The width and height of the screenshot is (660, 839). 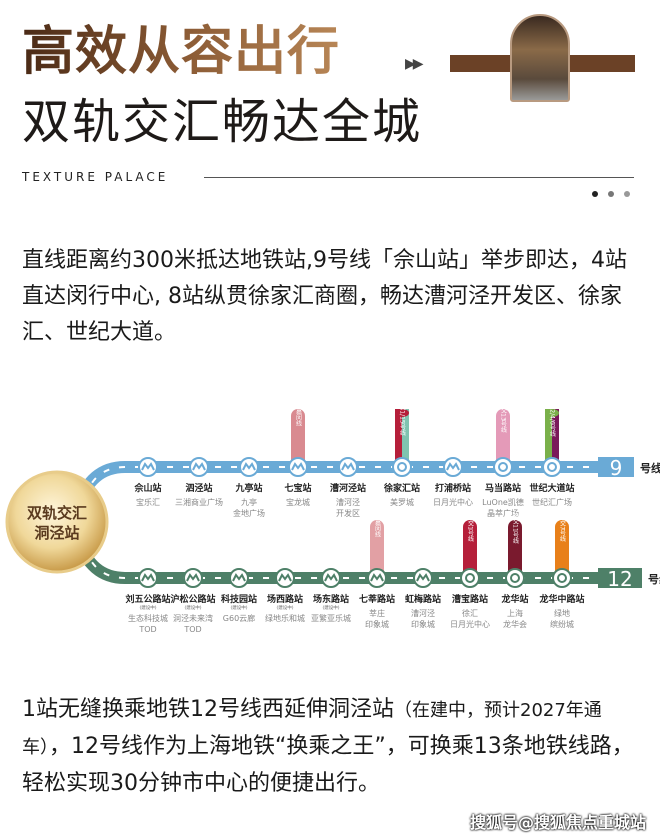 I want to click on station-name: 漕河泾站, so click(x=348, y=488).